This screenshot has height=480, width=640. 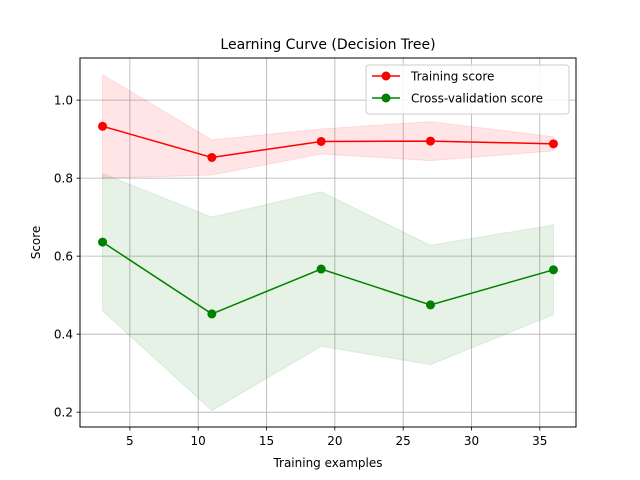 What do you see at coordinates (477, 99) in the screenshot?
I see `legend-label-cv: Cross-validation score` at bounding box center [477, 99].